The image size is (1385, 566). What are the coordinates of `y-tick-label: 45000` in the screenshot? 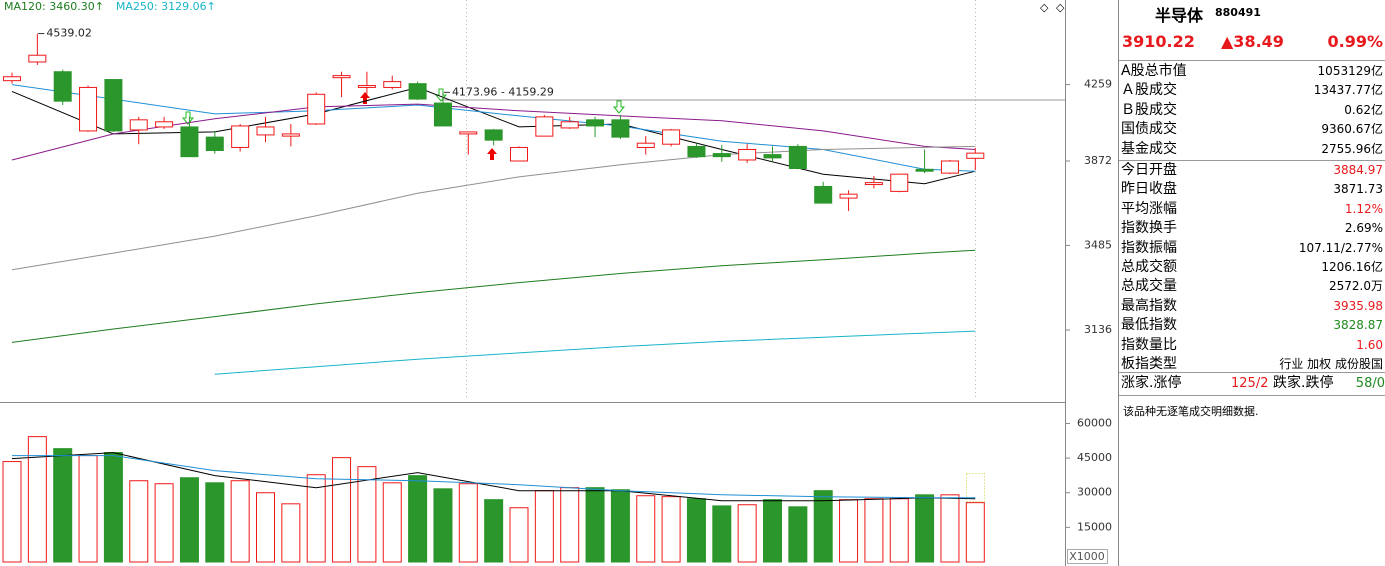 It's located at (1094, 457).